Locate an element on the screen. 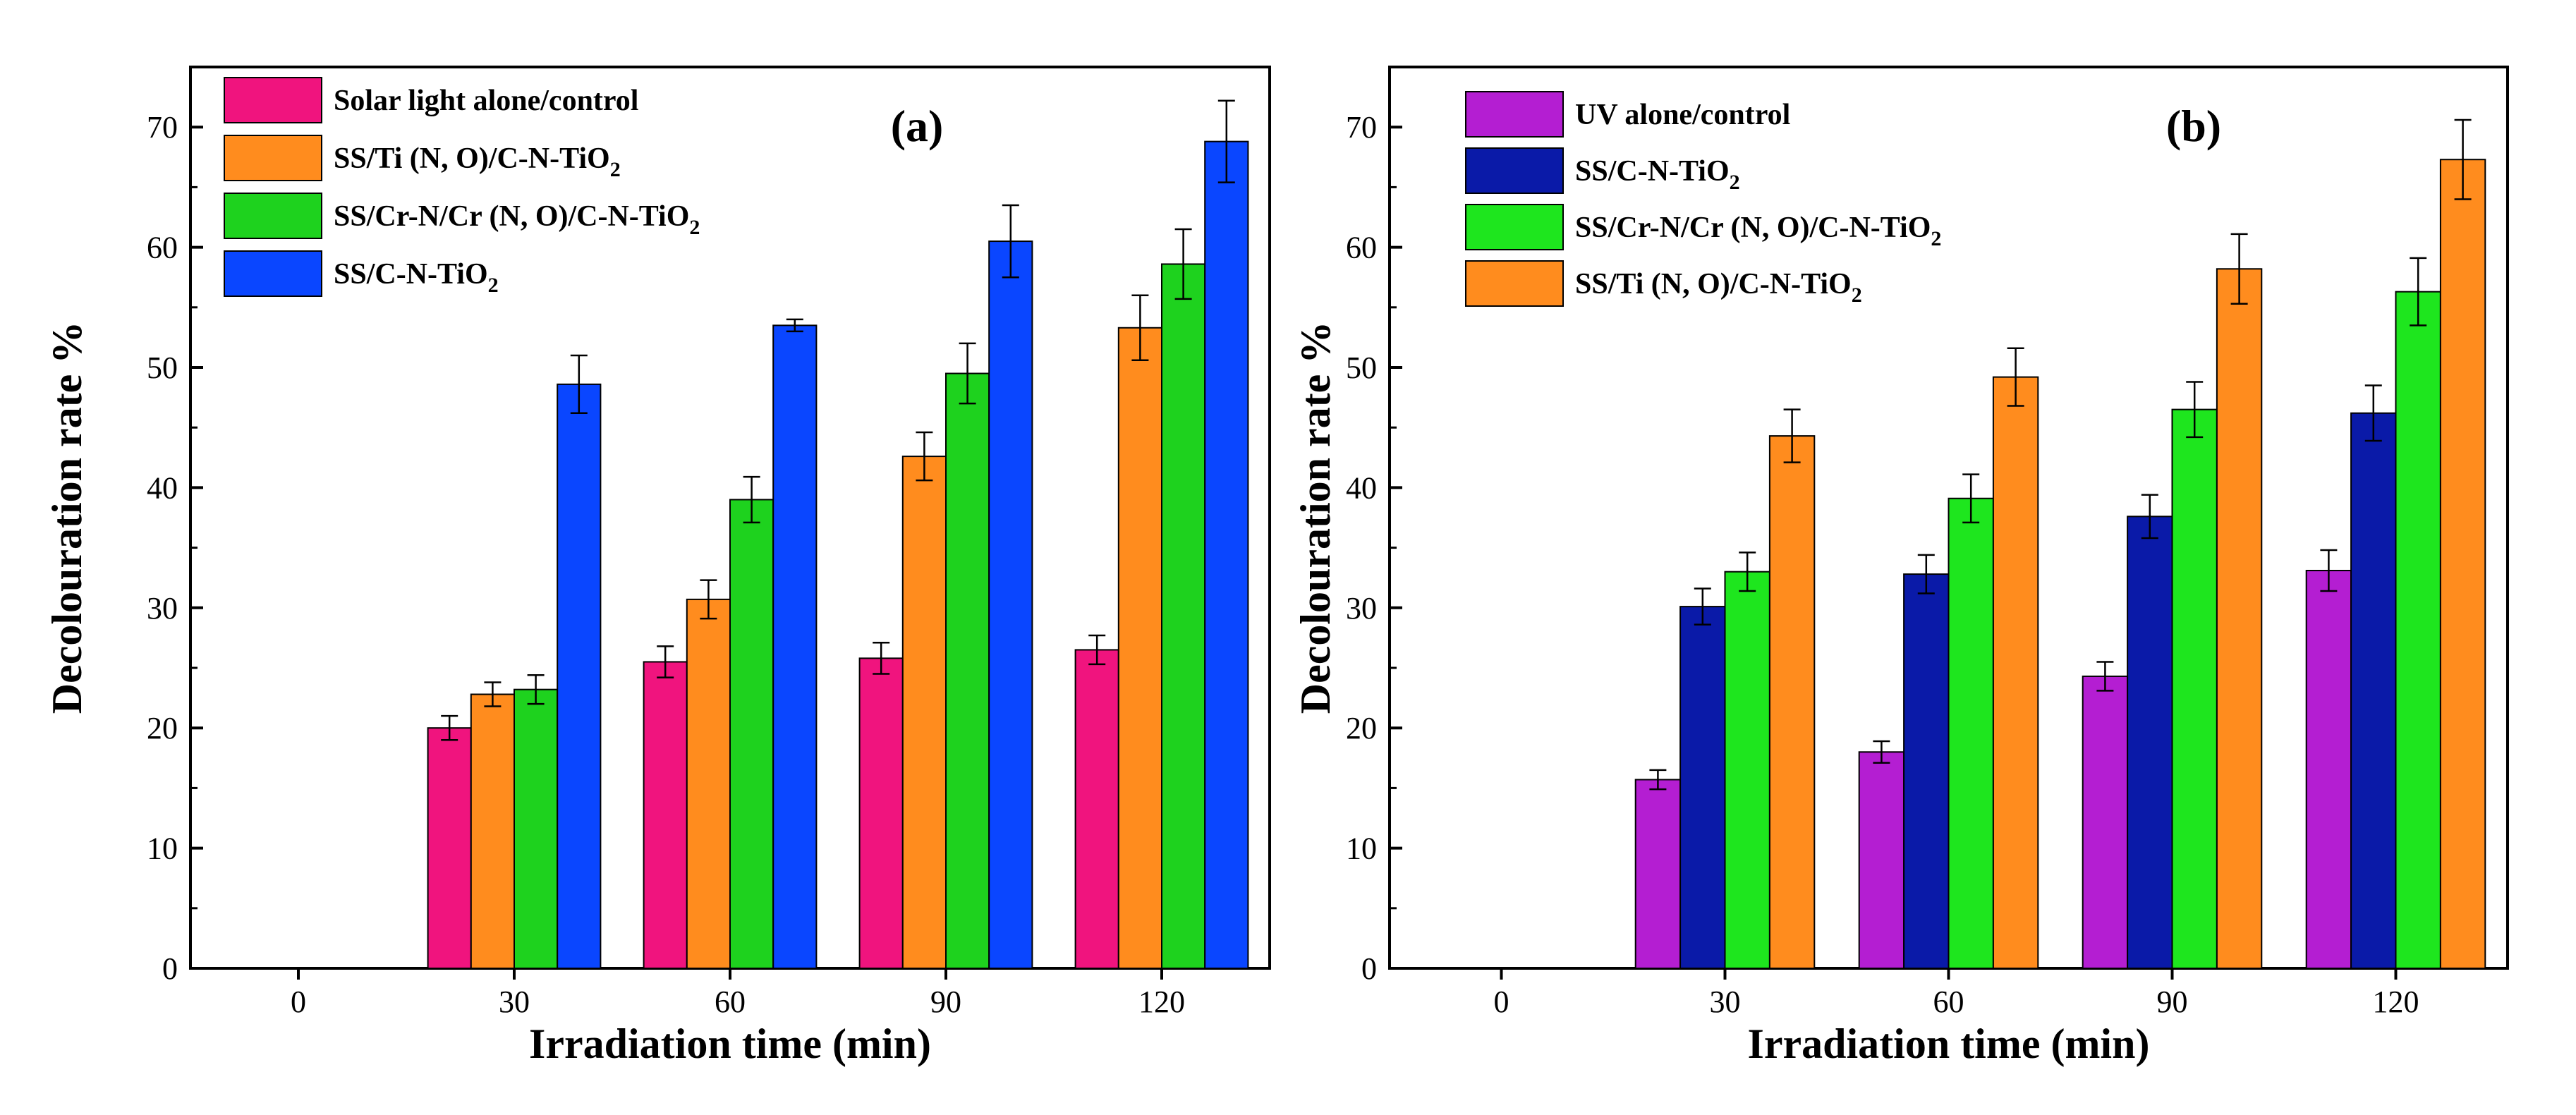 The height and width of the screenshot is (1115, 2576). panel-label: (b) is located at coordinates (2193, 126).